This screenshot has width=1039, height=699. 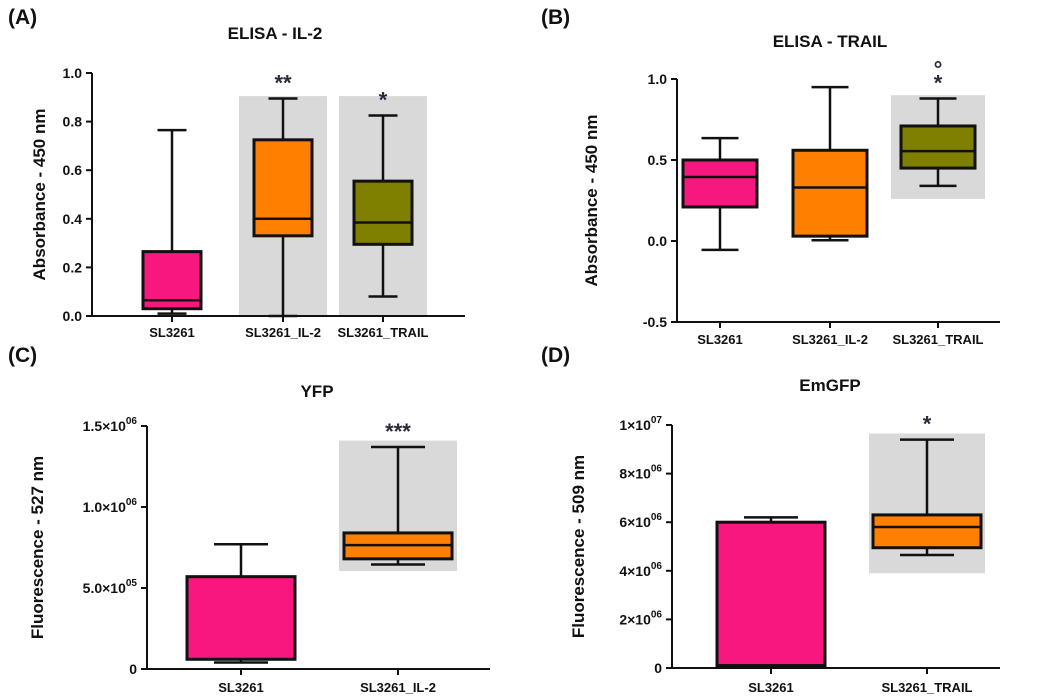 What do you see at coordinates (73, 219) in the screenshot?
I see `y-tick-label: 0.4` at bounding box center [73, 219].